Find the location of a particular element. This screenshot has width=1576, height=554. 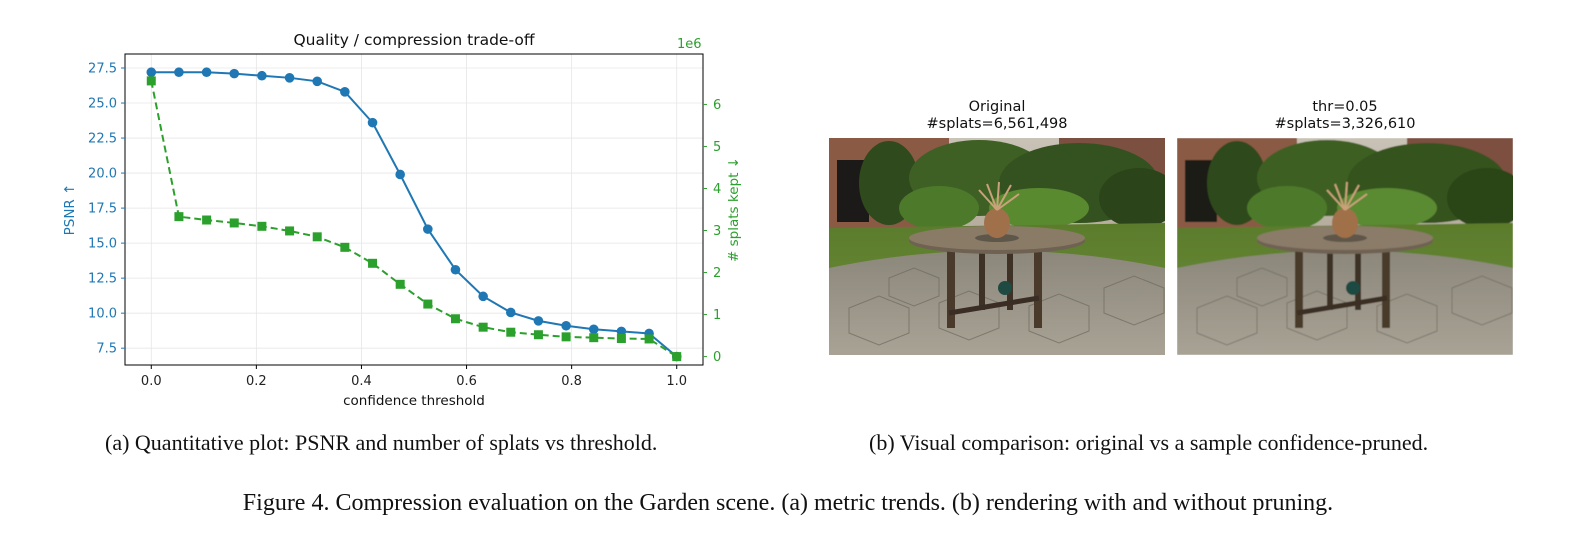

y-left-tick-label: 15.0 is located at coordinates (102, 244).